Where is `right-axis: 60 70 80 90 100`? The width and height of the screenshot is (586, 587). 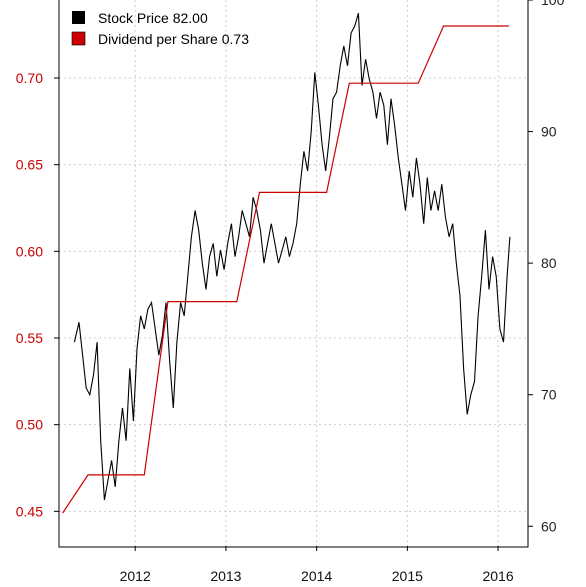 right-axis: 60 70 80 90 100 is located at coordinates (546, 267).